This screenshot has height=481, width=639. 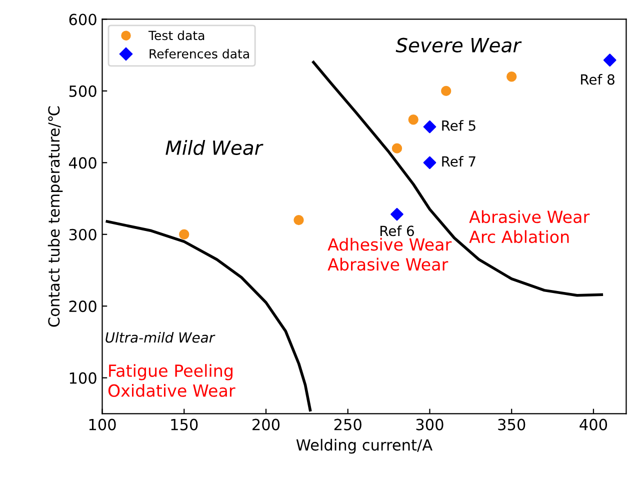 What do you see at coordinates (102, 424) in the screenshot?
I see `x-tick-label: 100` at bounding box center [102, 424].